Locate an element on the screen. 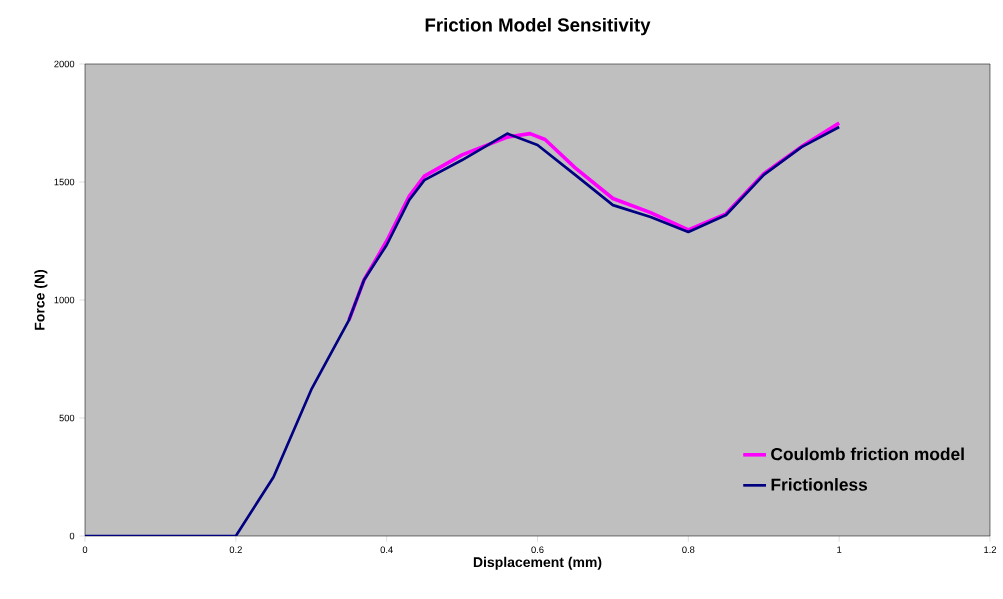 This screenshot has width=1003, height=599. legend-label: Frictionless is located at coordinates (819, 484).